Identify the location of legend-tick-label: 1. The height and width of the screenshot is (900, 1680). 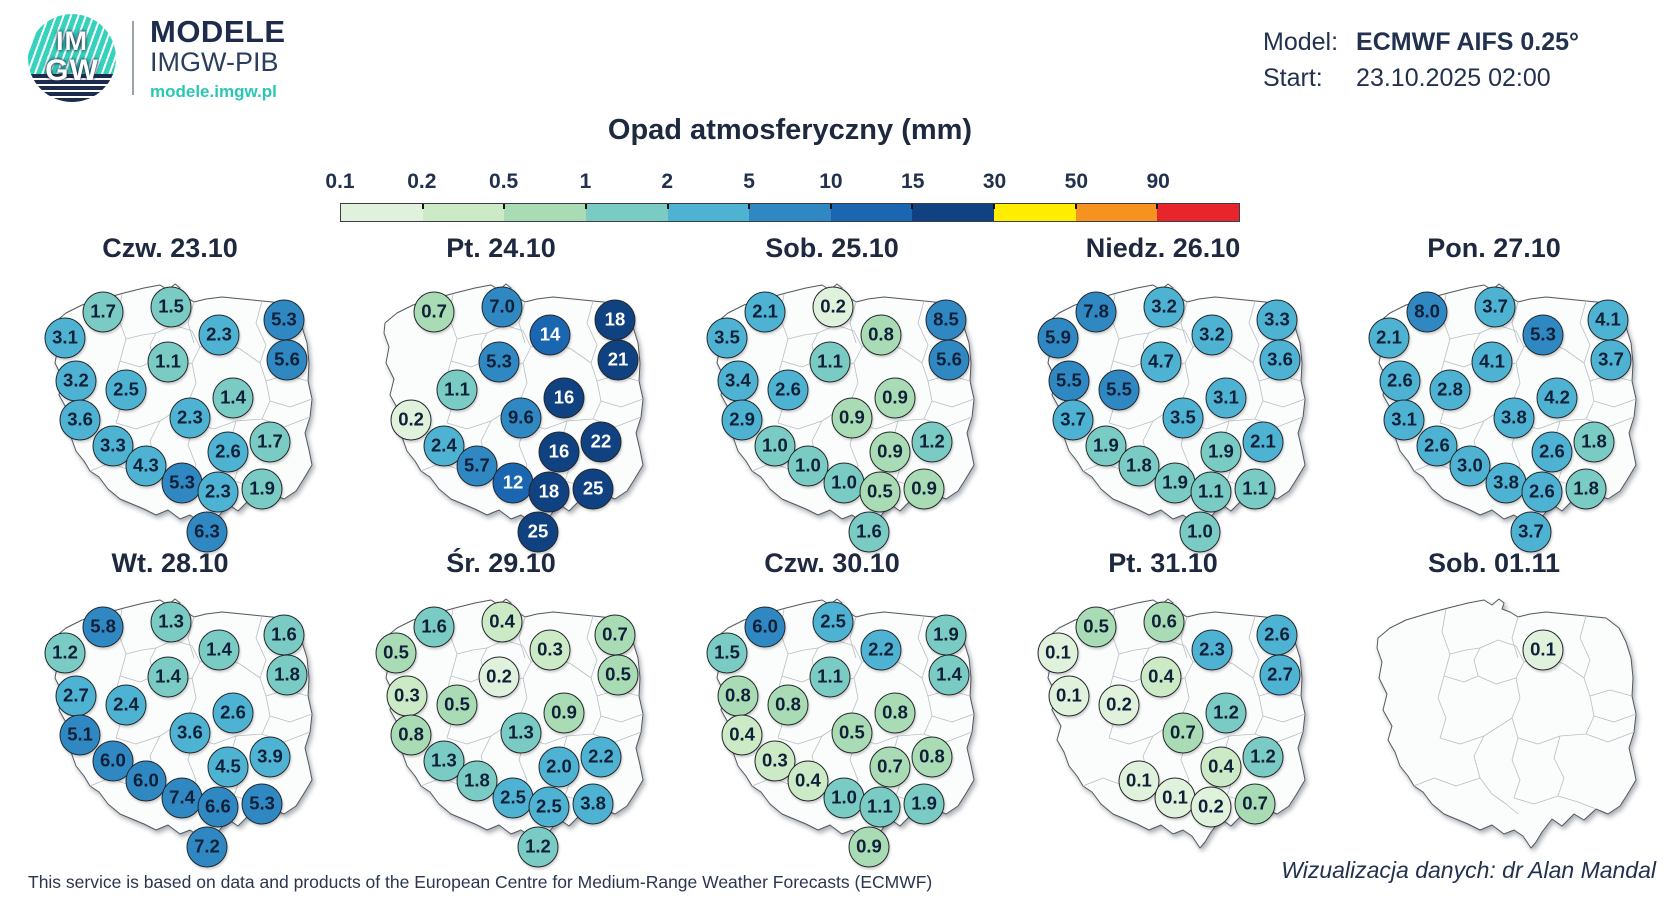
(585, 181).